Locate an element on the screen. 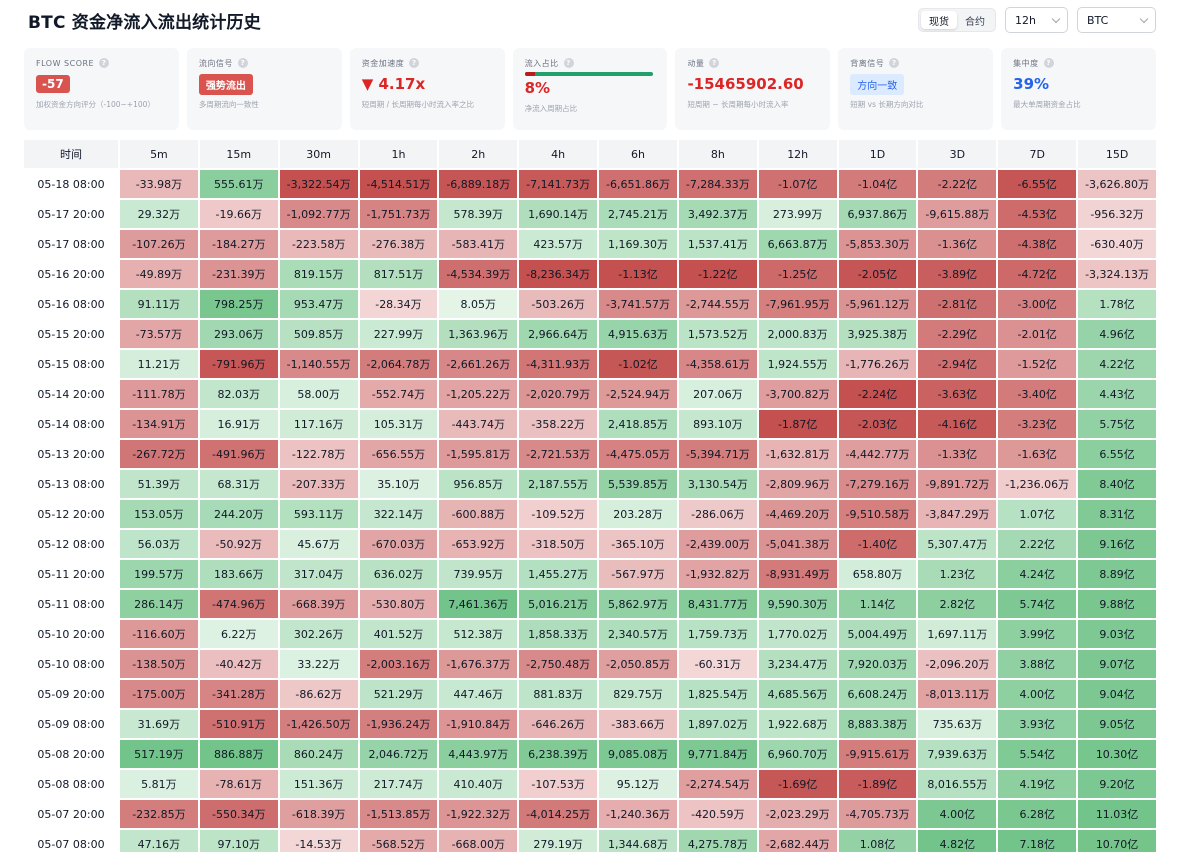  flow-cell: 829.75万 is located at coordinates (638, 694).